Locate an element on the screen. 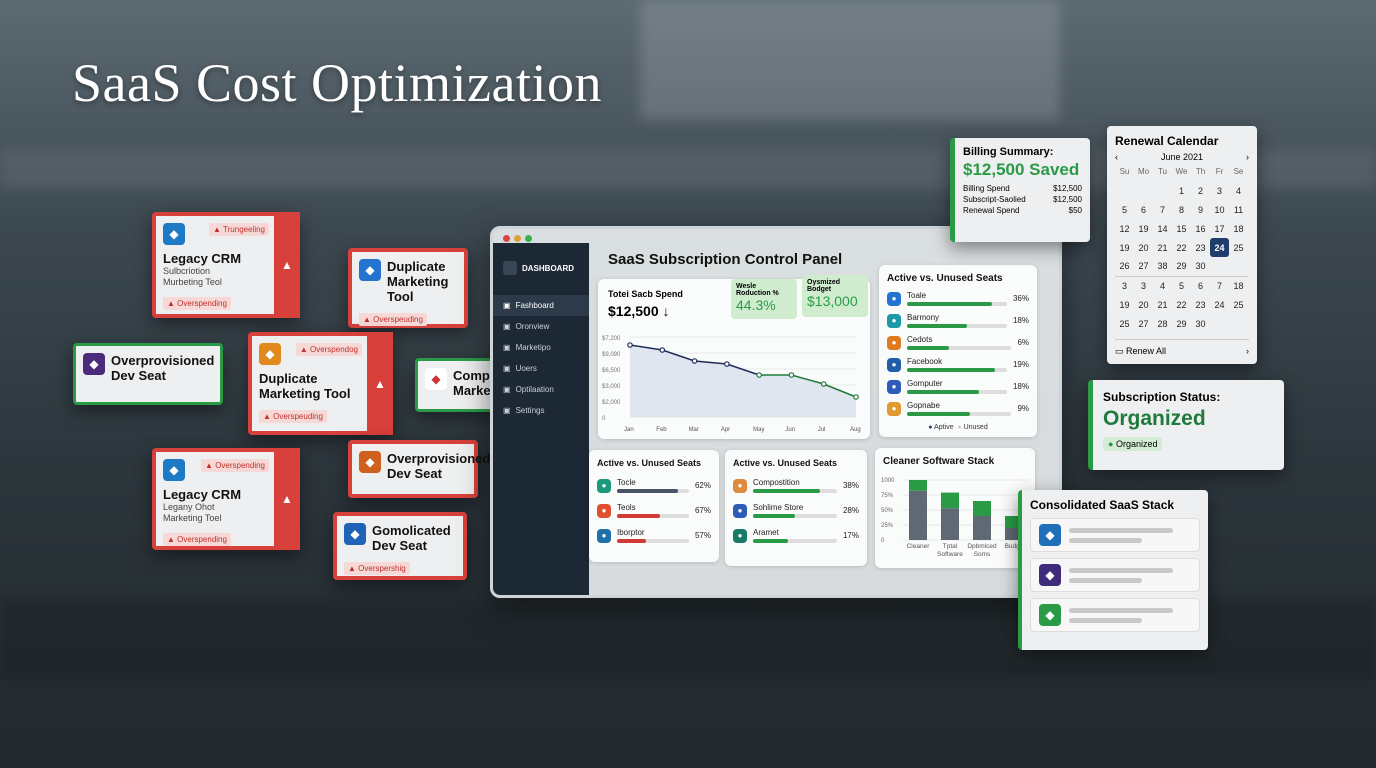  sidebar-item: ▣ Optilaation is located at coordinates (541, 389).